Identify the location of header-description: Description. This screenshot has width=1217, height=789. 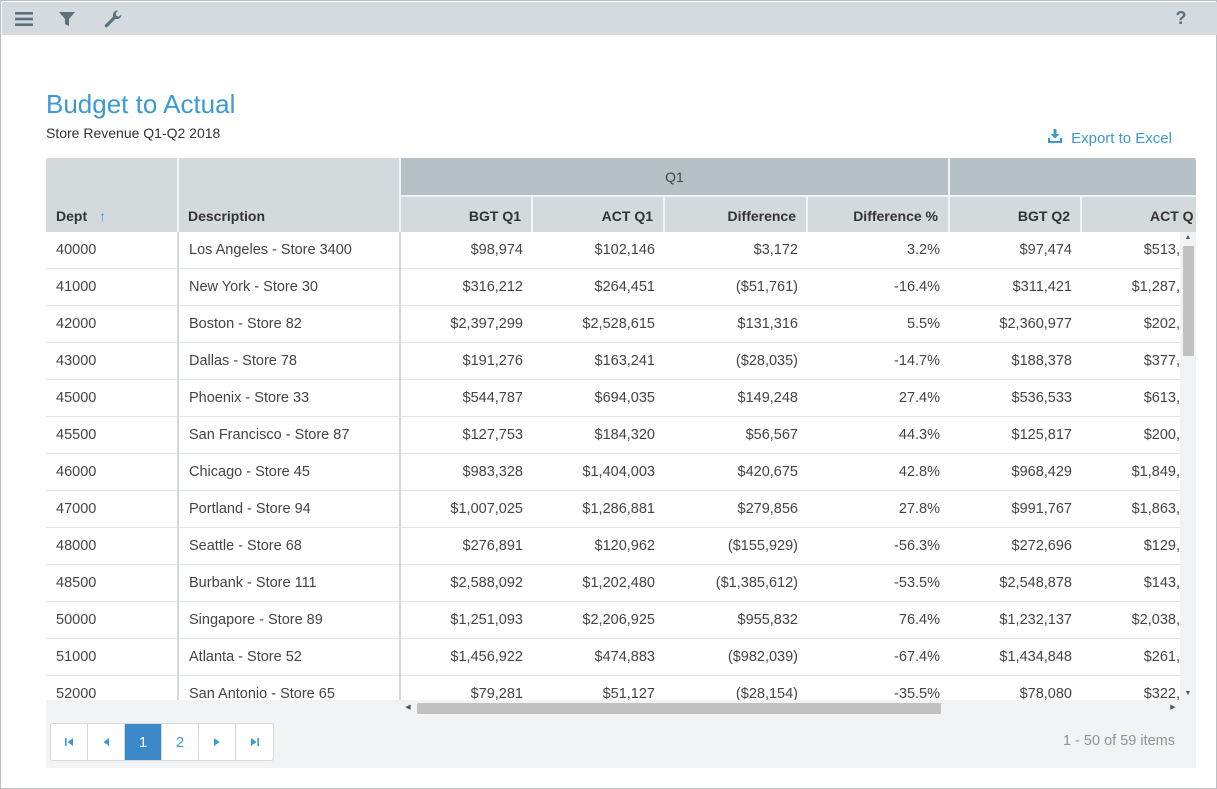
(289, 195).